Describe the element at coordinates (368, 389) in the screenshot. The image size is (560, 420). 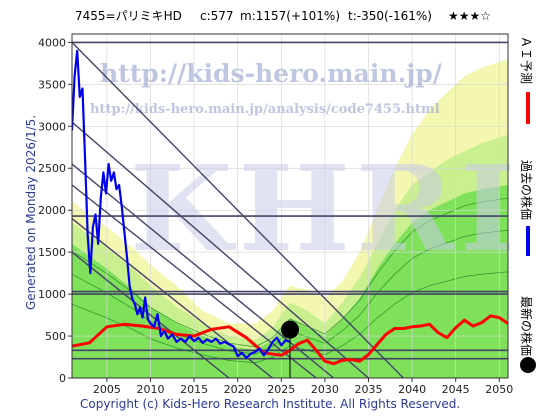
I see `x-tick-label: 2035` at that location.